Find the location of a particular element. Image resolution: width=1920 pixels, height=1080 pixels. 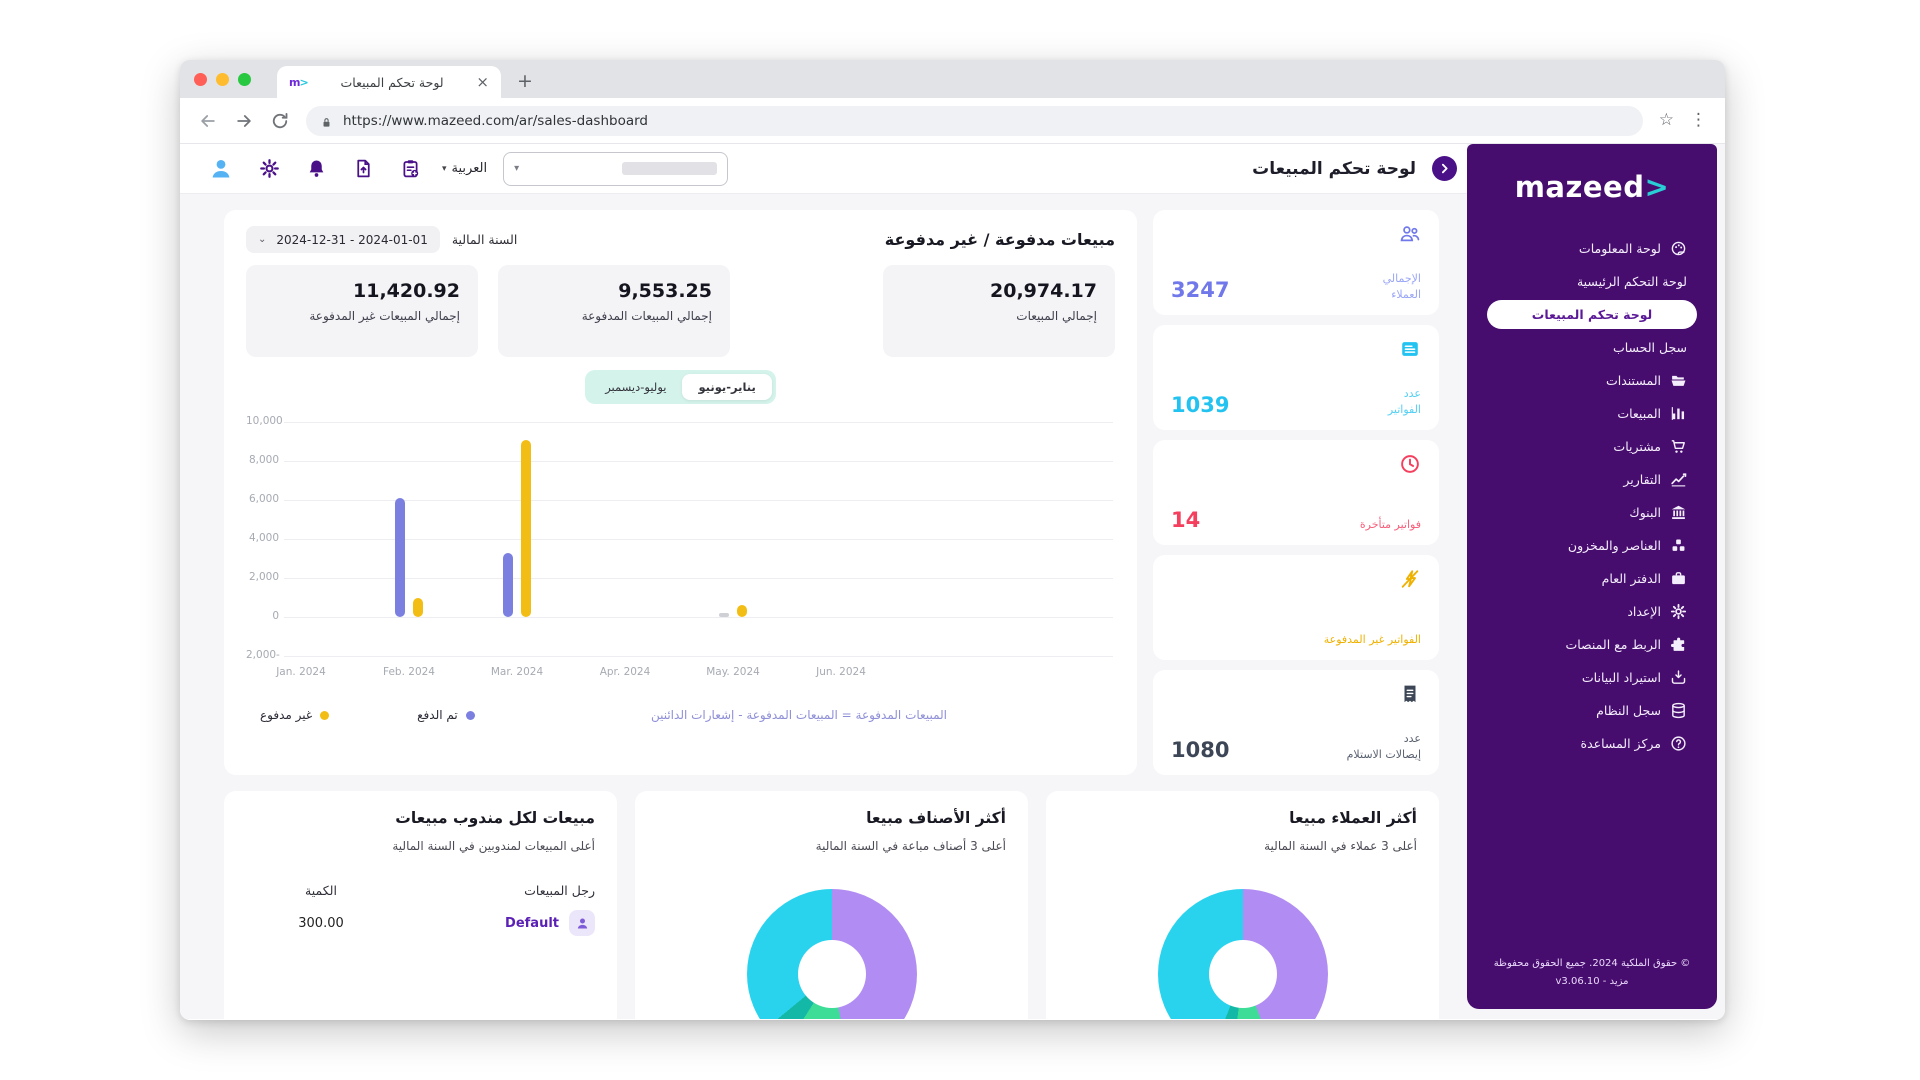

mazeed-logo: mazeed> is located at coordinates (1592, 187).